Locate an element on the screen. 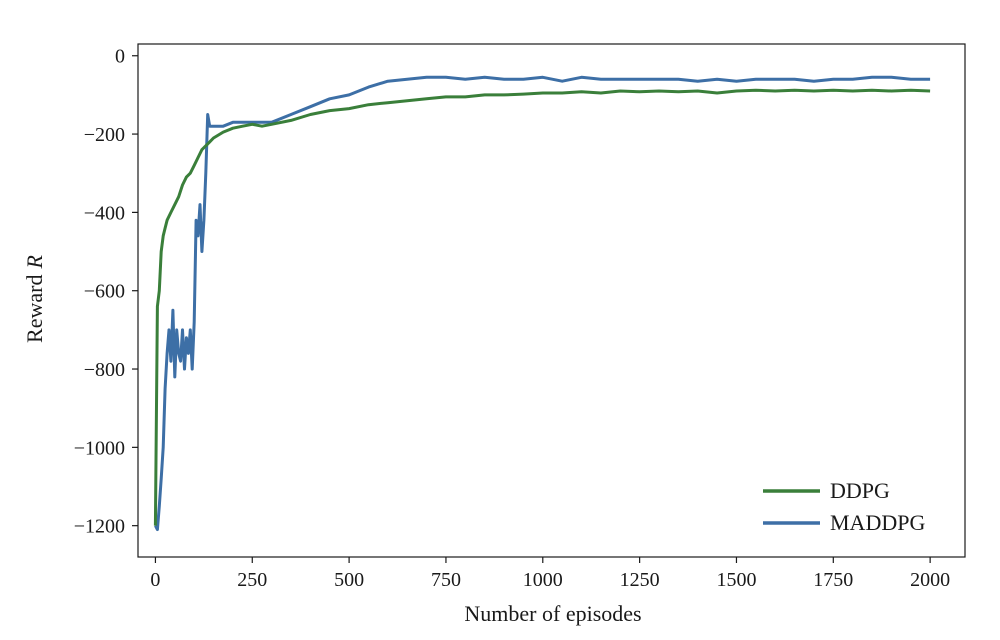 This screenshot has height=640, width=1000. y-axis-label: Reward R is located at coordinates (34, 299).